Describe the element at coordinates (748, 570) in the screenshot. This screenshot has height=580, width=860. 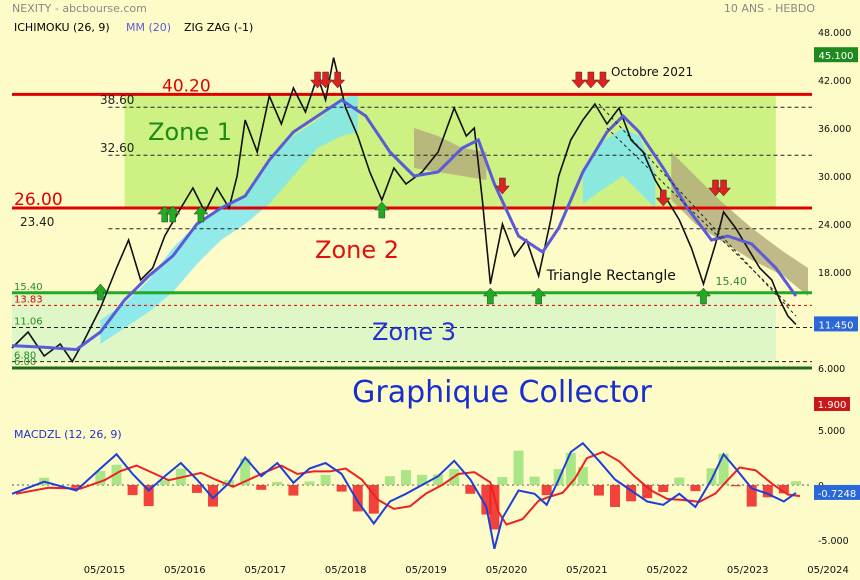
I see `x-tick-8: 05/2023` at that location.